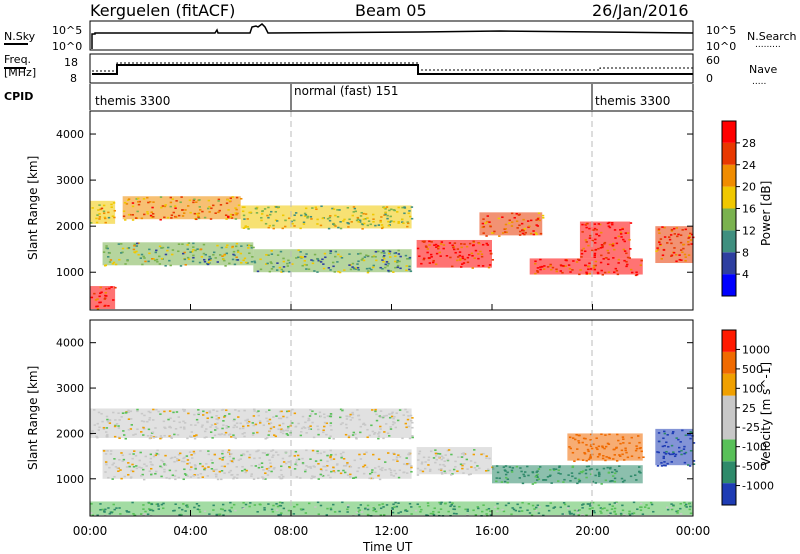 This screenshot has width=800, height=554. What do you see at coordinates (766, 213) in the screenshot?
I see `power-colorbar-label: Power [dB]` at bounding box center [766, 213].